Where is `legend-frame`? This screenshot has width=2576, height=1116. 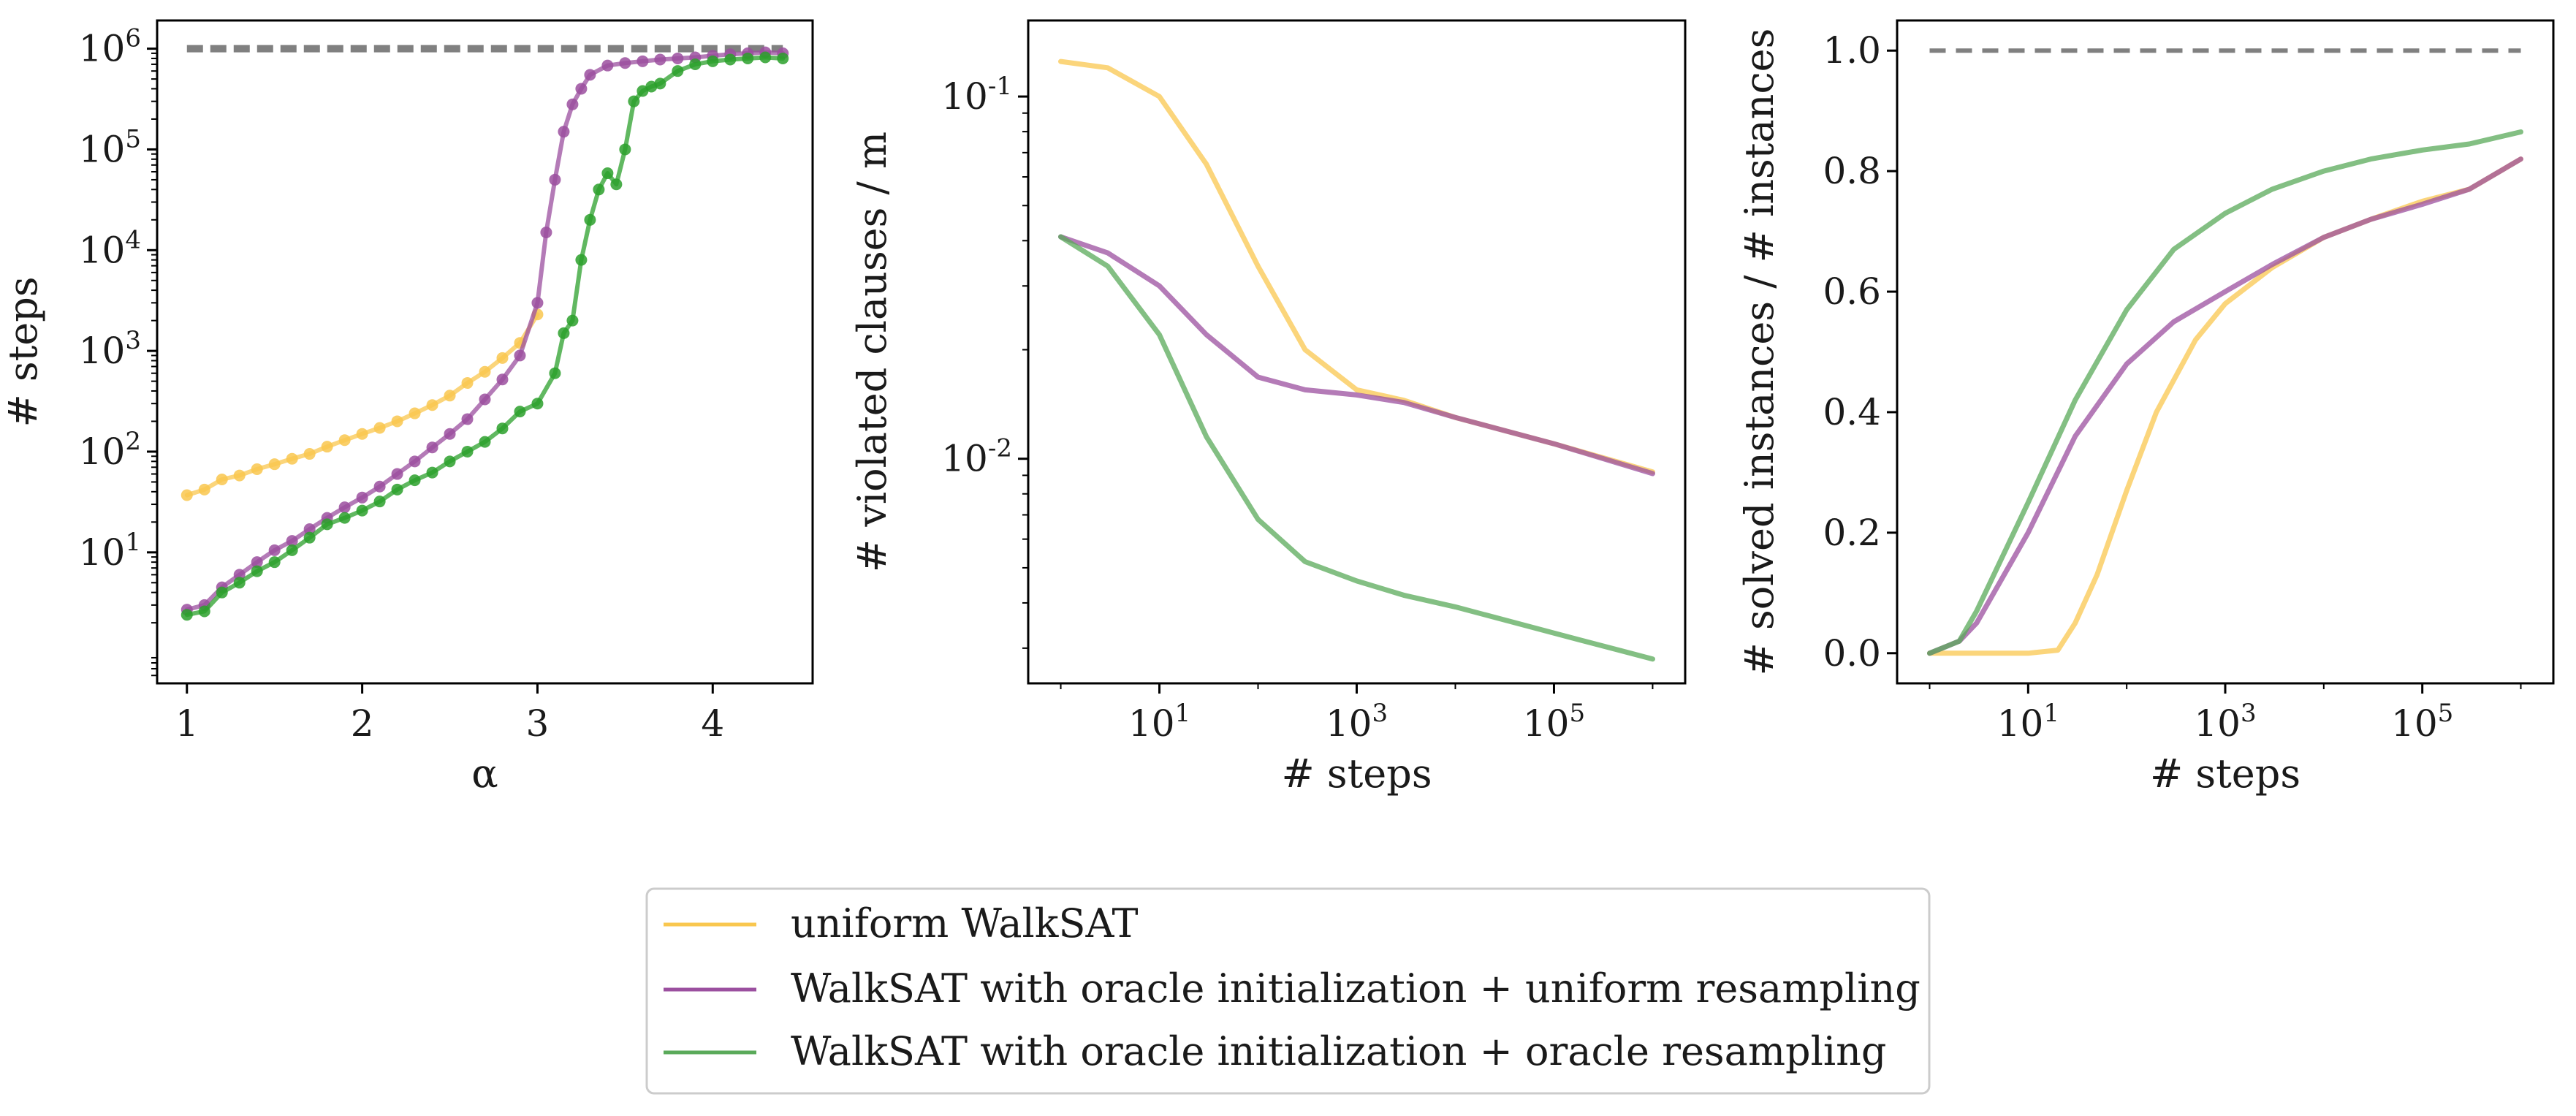
legend-frame is located at coordinates (1288, 991).